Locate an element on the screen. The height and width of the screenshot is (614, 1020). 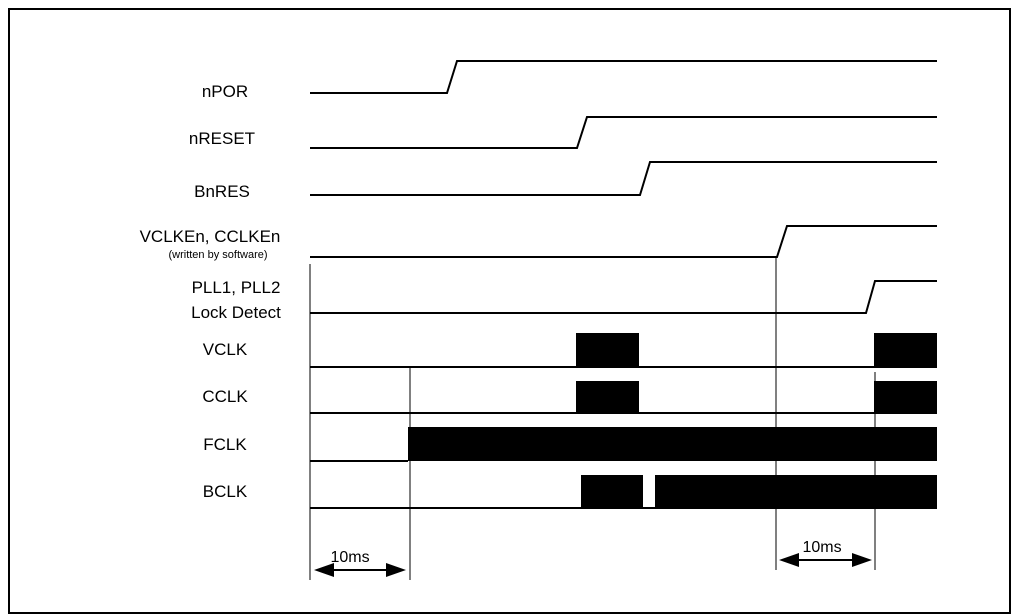
dim-right-arrow-left-icon is located at coordinates (789, 560).